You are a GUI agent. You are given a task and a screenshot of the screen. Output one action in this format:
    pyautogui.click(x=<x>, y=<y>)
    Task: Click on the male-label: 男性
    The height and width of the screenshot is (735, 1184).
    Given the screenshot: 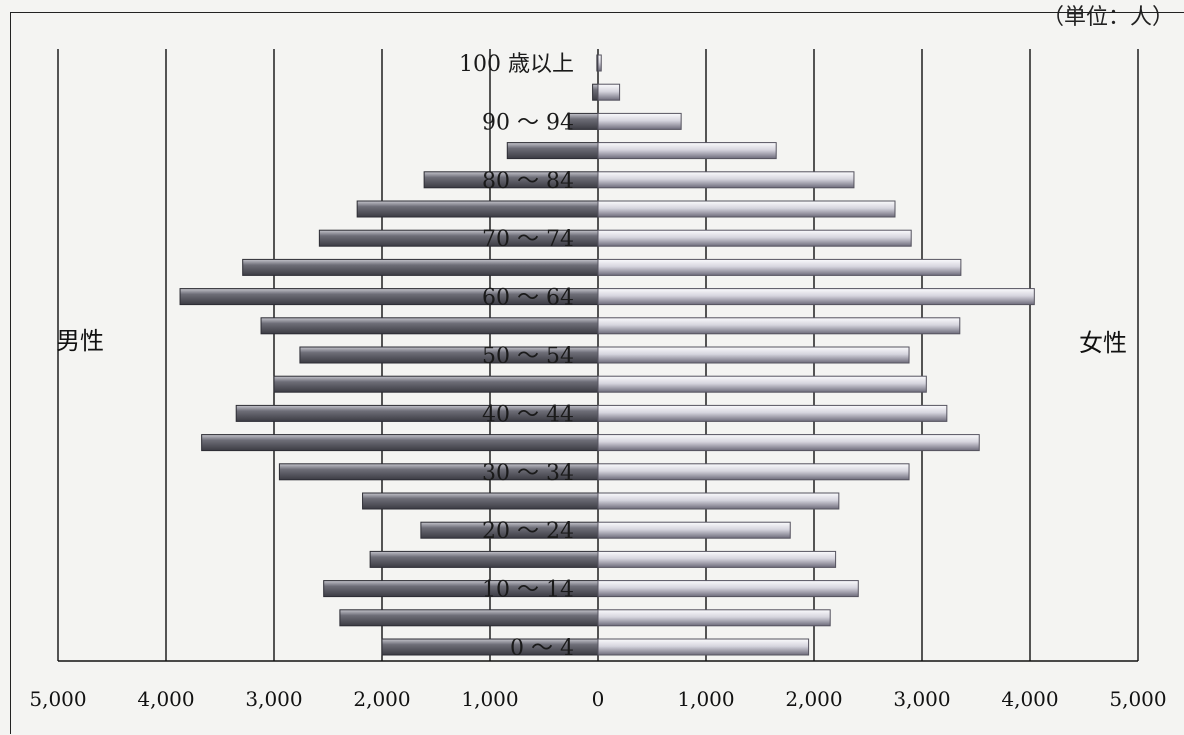 What is the action you would take?
    pyautogui.click(x=80, y=341)
    